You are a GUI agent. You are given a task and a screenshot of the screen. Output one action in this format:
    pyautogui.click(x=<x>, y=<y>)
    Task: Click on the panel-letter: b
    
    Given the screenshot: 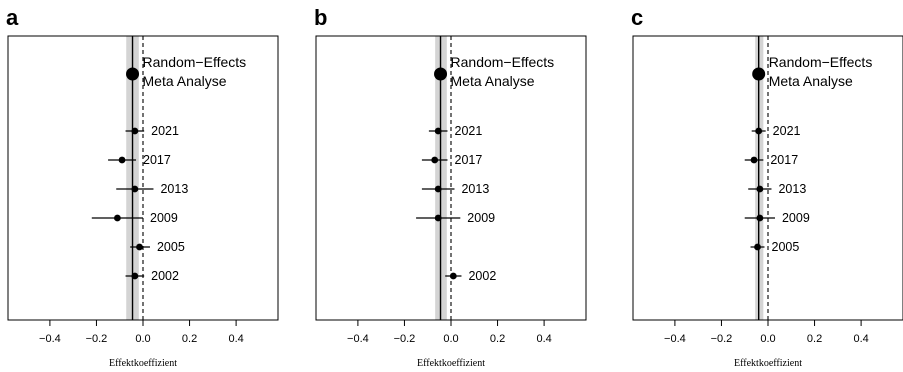 What is the action you would take?
    pyautogui.click(x=320, y=17)
    